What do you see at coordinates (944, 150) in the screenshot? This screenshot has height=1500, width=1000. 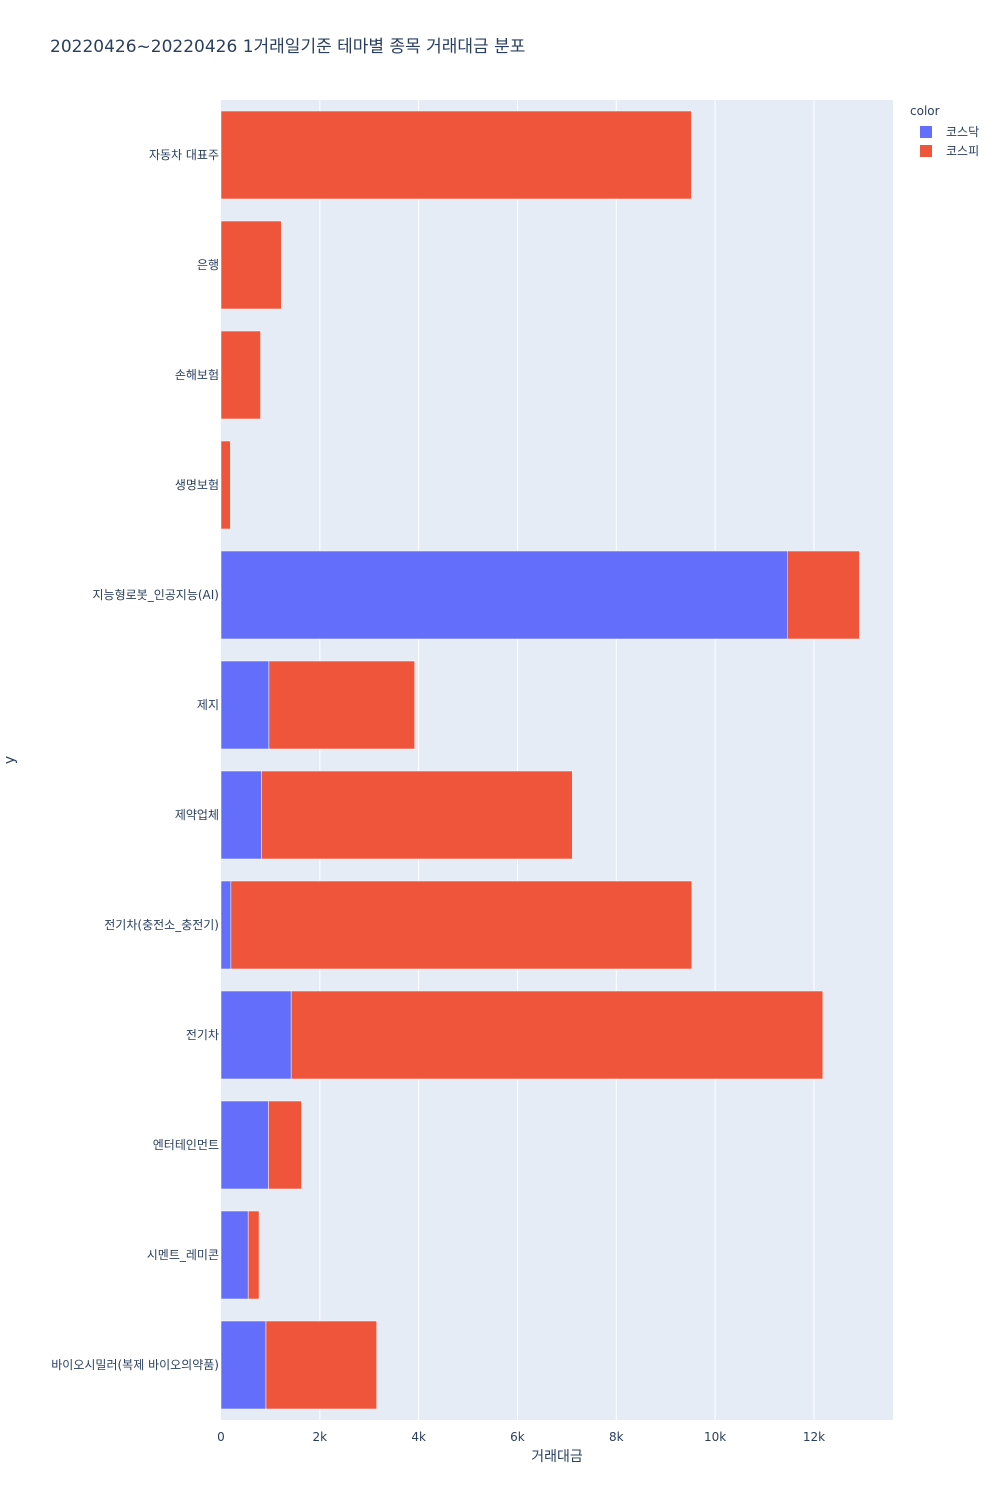 I see `legend-item-kospi: 코스피` at bounding box center [944, 150].